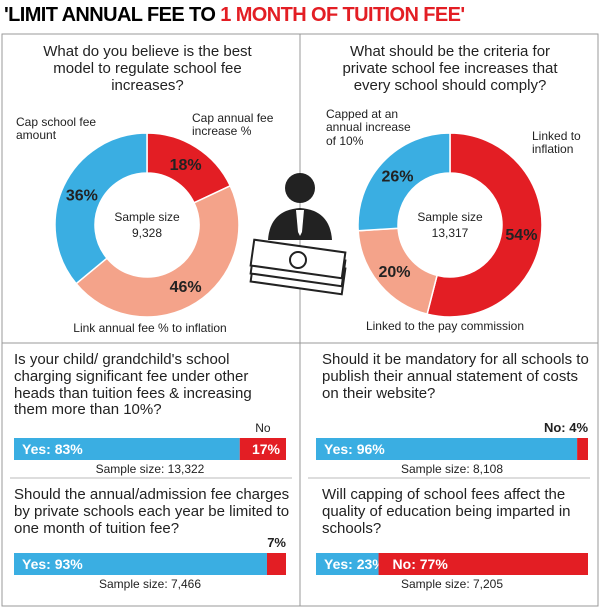 The image size is (600, 608). I want to click on category-label: Linked to the pay commission, so click(445, 326).